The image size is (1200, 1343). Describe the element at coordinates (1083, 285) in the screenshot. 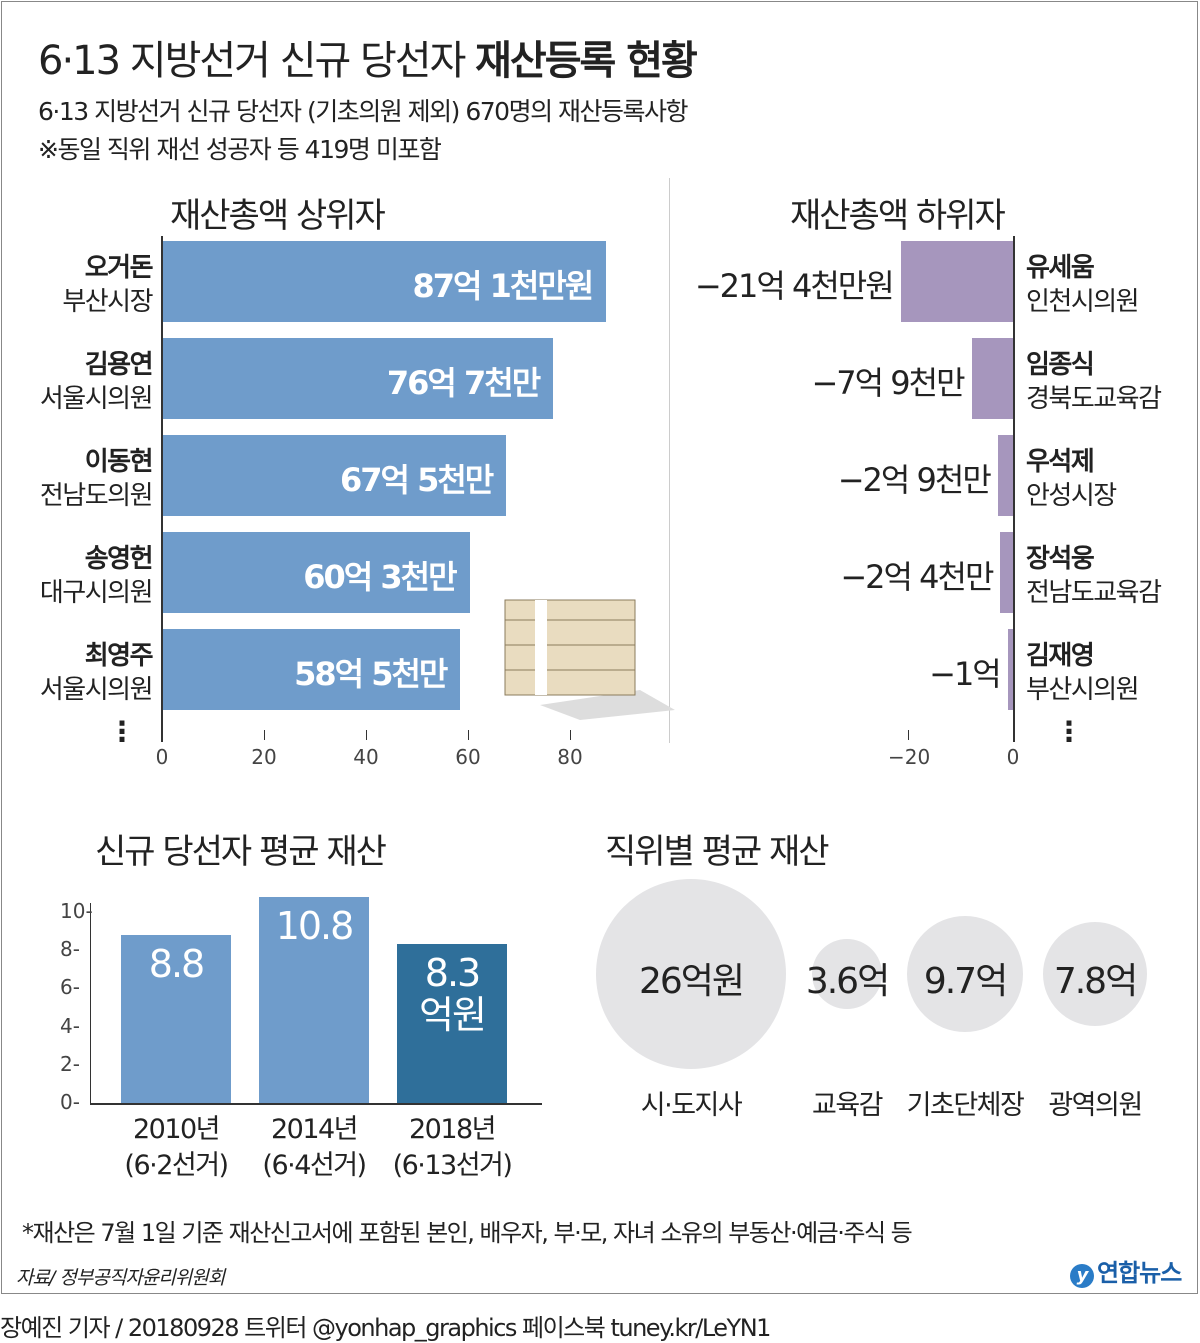

I see `name-label: 유세움 인천시의원` at that location.